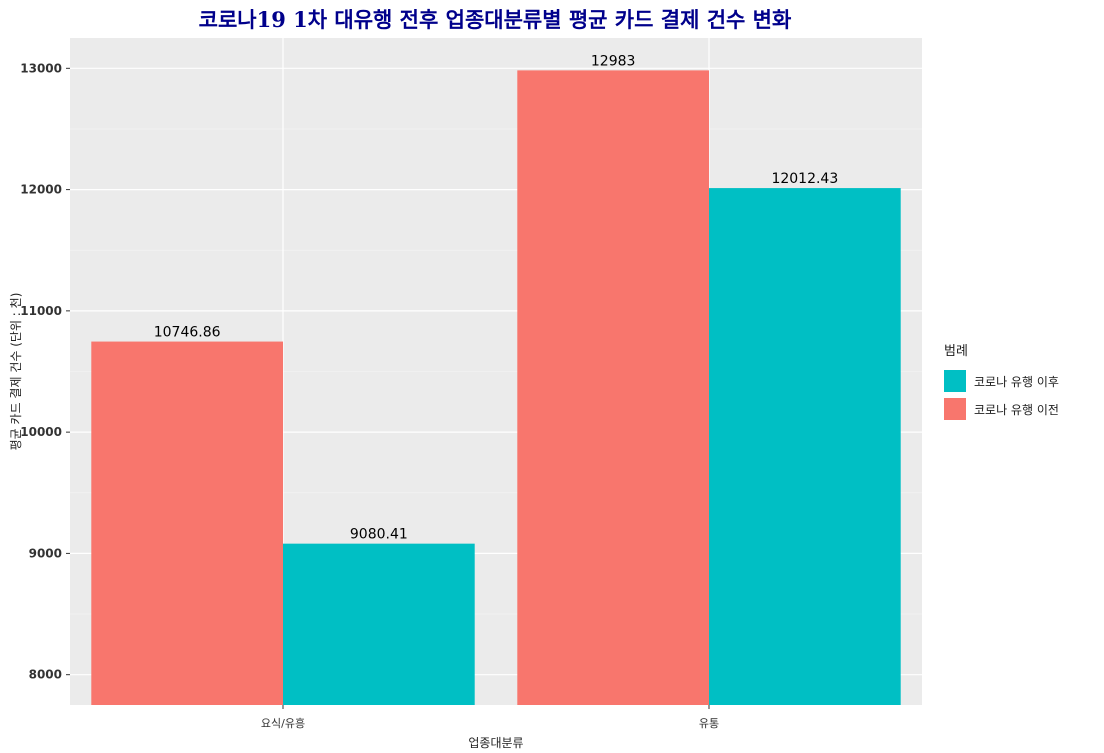 Image resolution: width=1104 pixels, height=753 pixels. What do you see at coordinates (41, 68) in the screenshot?
I see `y-tick-label: 13000` at bounding box center [41, 68].